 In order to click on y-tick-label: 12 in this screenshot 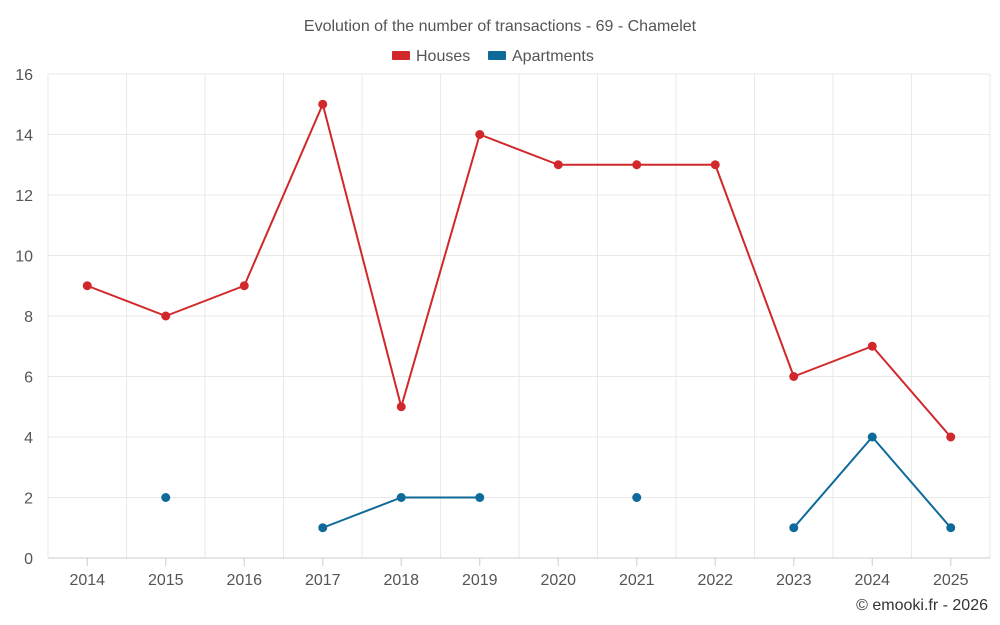, I will do `click(24, 196)`.